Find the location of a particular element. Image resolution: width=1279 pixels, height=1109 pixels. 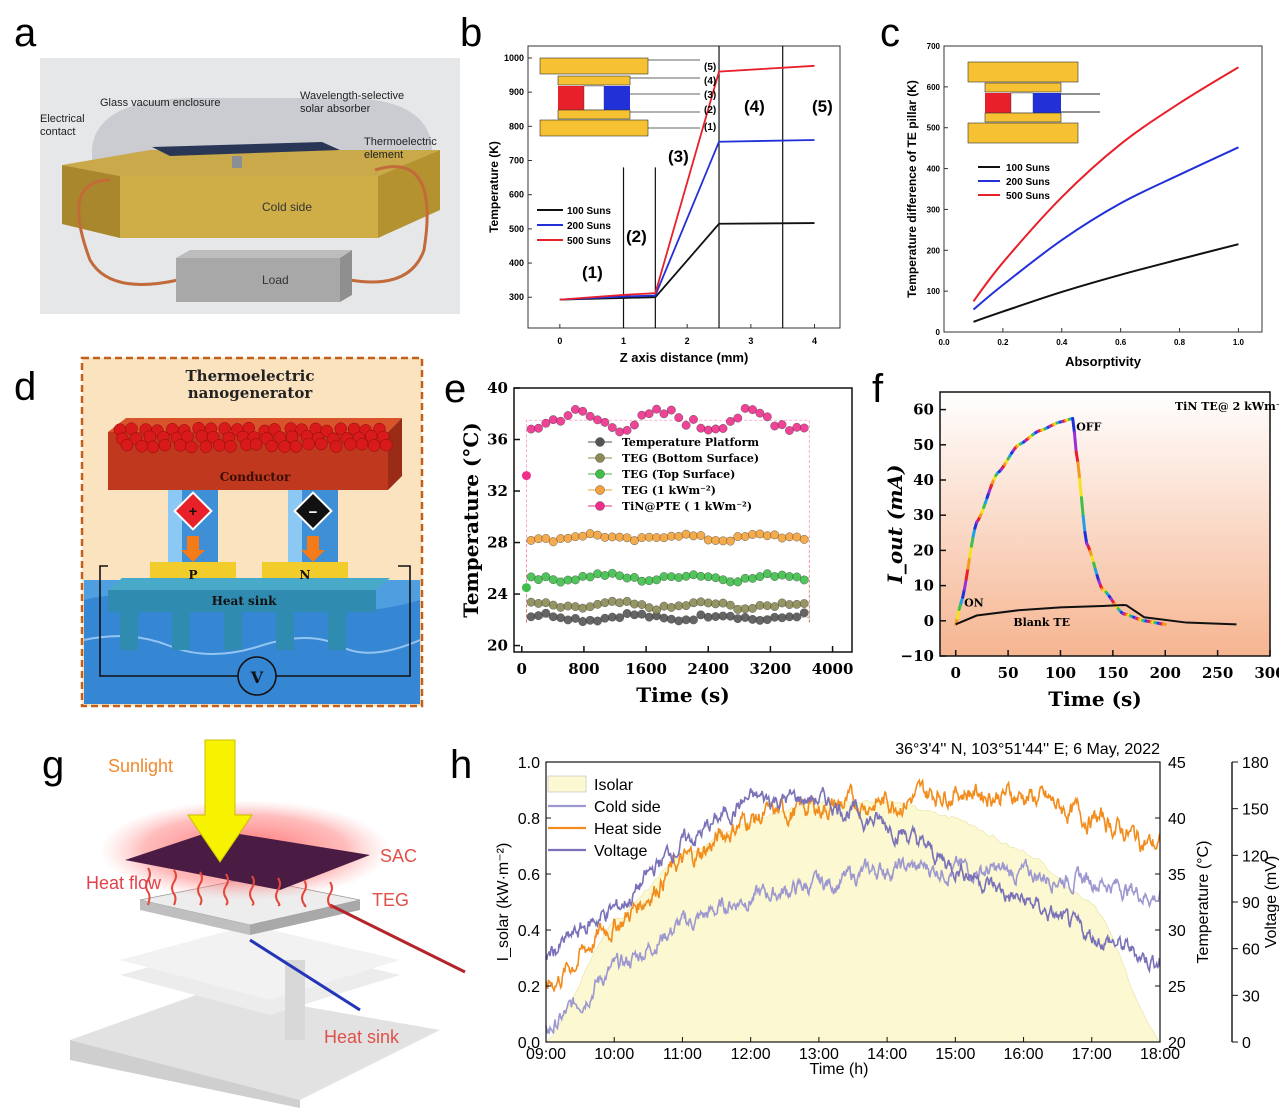

y-tick-label: 0 is located at coordinates (929, 621).